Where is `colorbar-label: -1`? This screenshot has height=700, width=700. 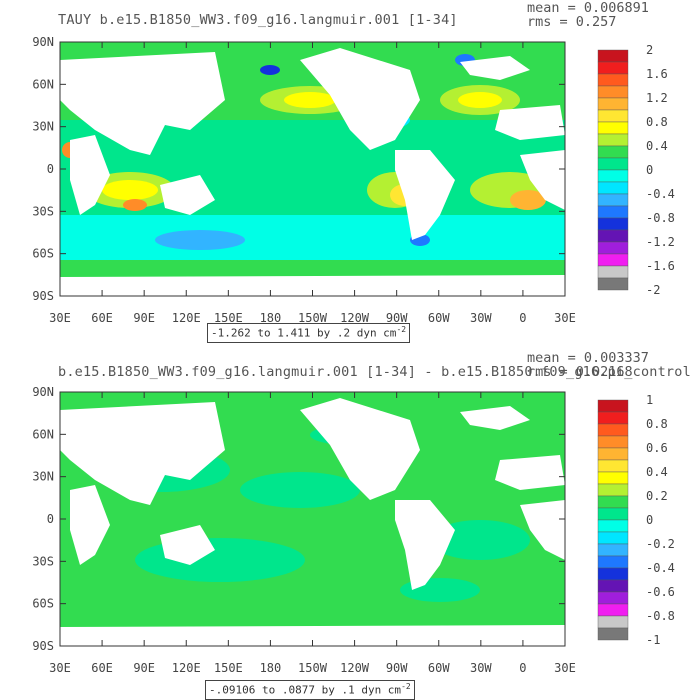
colorbar-label: -1 is located at coordinates (653, 640).